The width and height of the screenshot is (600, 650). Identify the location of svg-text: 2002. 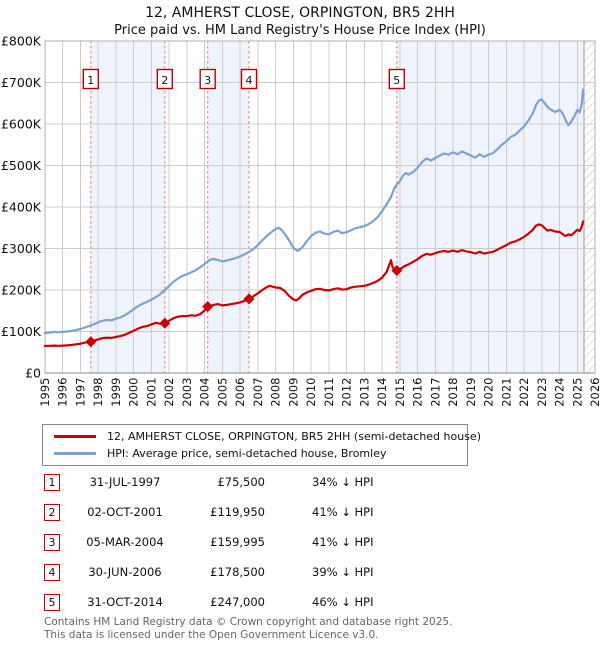
(169, 392).